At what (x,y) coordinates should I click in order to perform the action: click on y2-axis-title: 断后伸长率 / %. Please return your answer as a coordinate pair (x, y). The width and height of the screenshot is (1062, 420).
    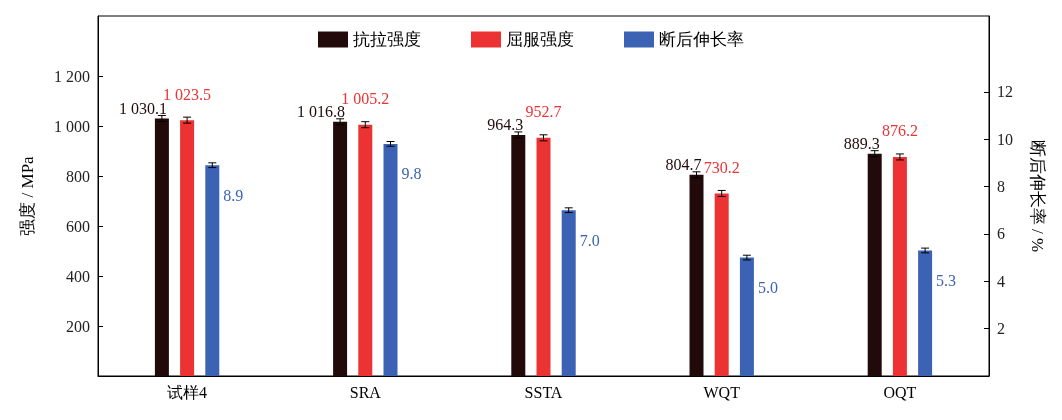
    Looking at the image, I should click on (1037, 196).